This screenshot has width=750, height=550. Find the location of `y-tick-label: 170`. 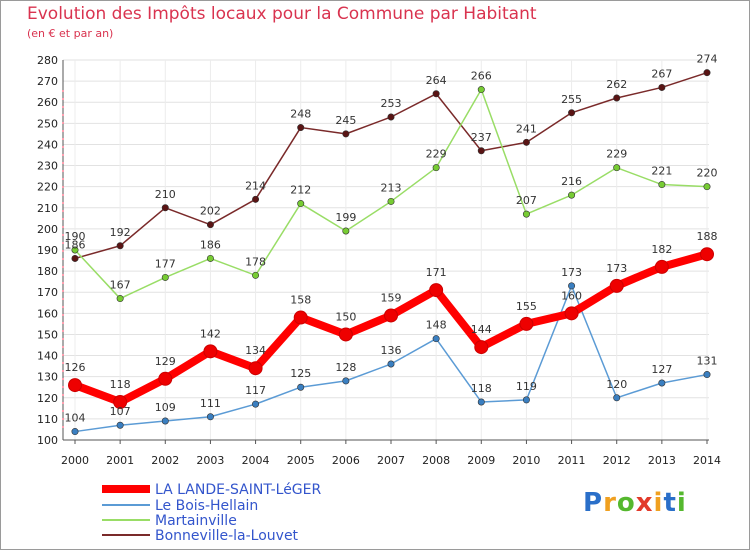

y-tick-label: 170 is located at coordinates (47, 292).